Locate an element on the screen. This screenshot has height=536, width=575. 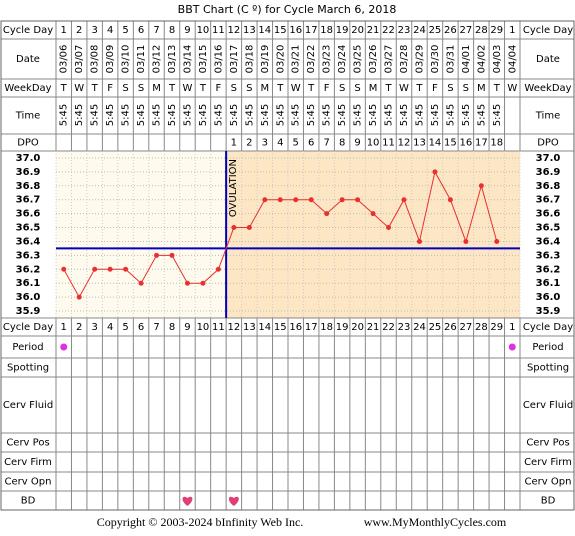
date: 03/28 is located at coordinates (404, 59).